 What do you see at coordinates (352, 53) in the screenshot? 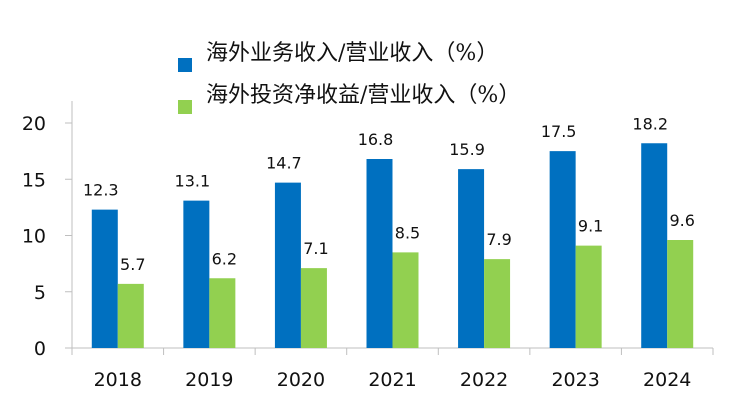
I see `legend-label-0: 海外业务收入/营业收入（%）` at bounding box center [352, 53].